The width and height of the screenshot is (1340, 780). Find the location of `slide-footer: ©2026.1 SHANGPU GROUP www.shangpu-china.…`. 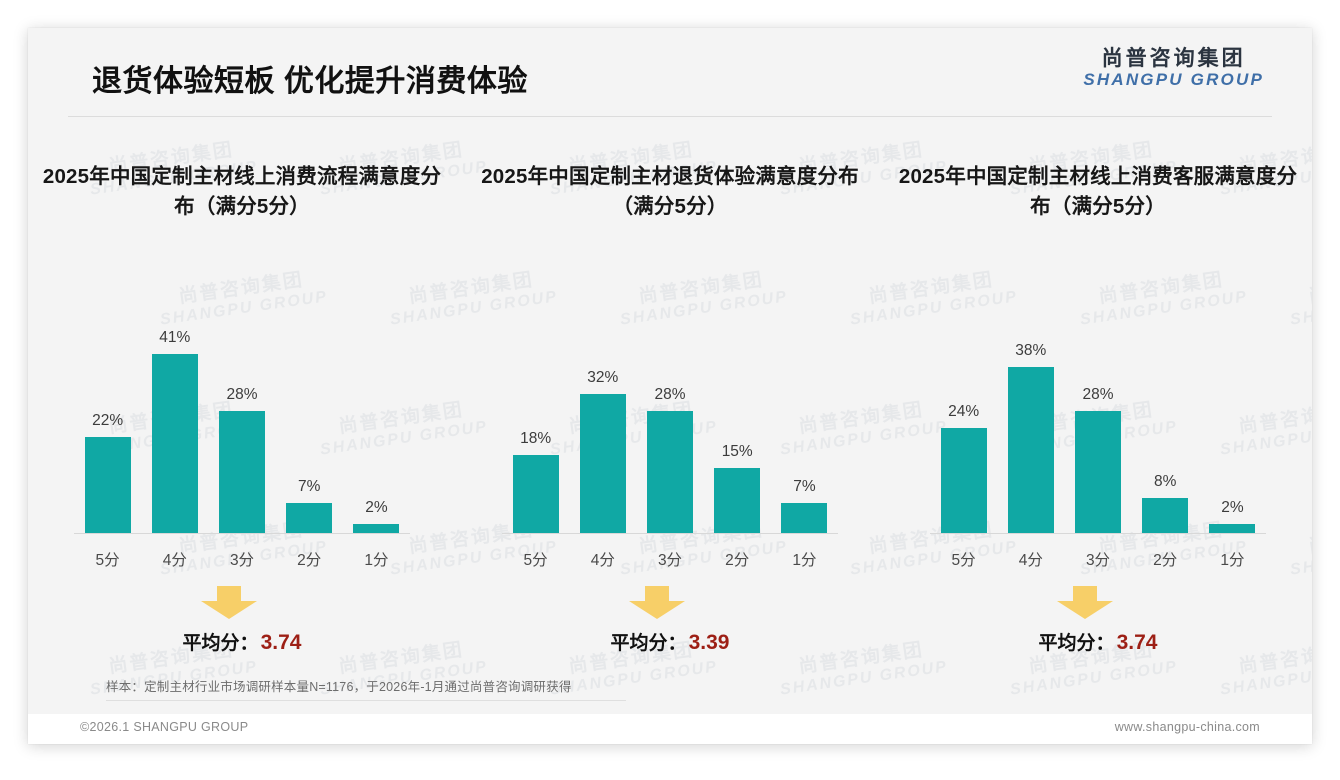

slide-footer: ©2026.1 SHANGPU GROUP www.shangpu-china.… is located at coordinates (670, 729).